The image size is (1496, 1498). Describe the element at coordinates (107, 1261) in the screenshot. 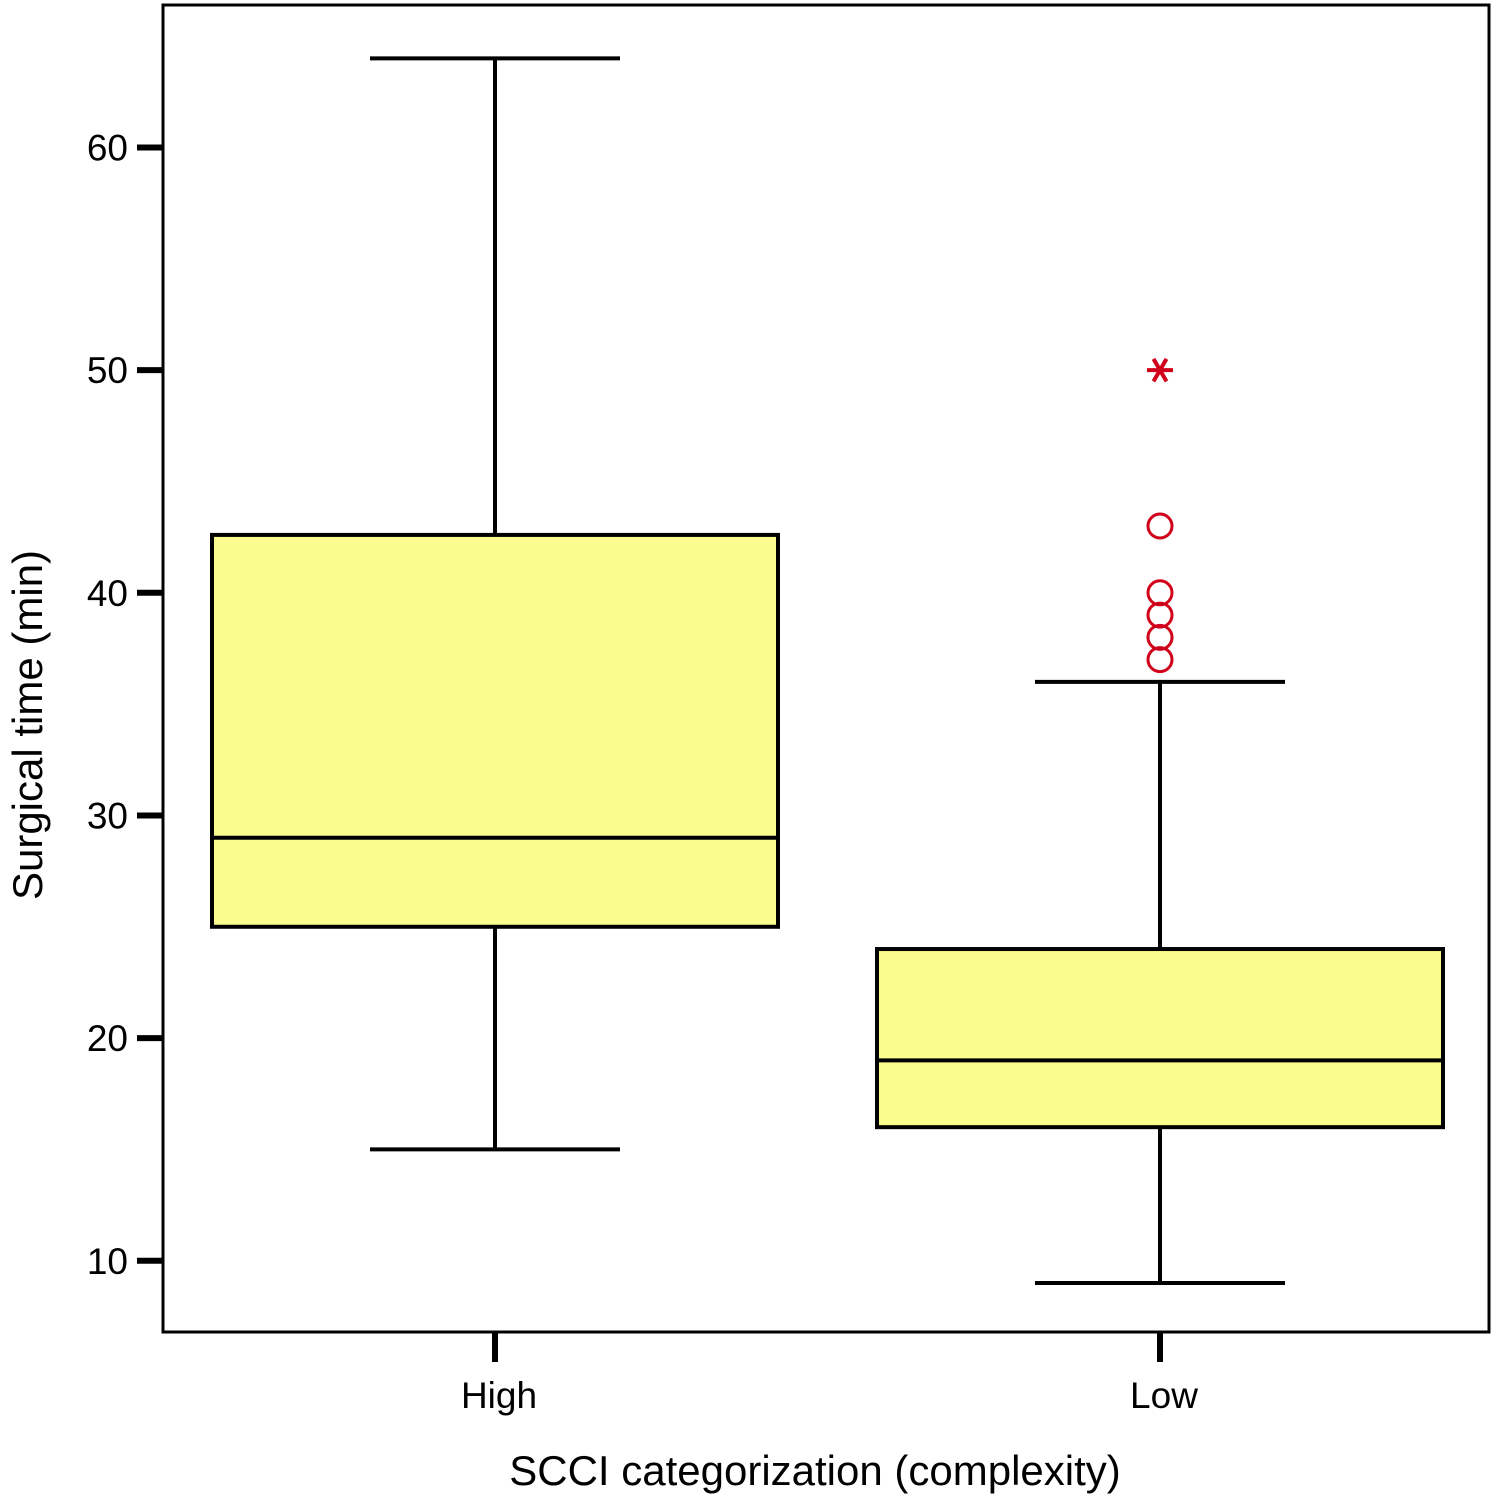

I see `y-tick-label: 10` at that location.